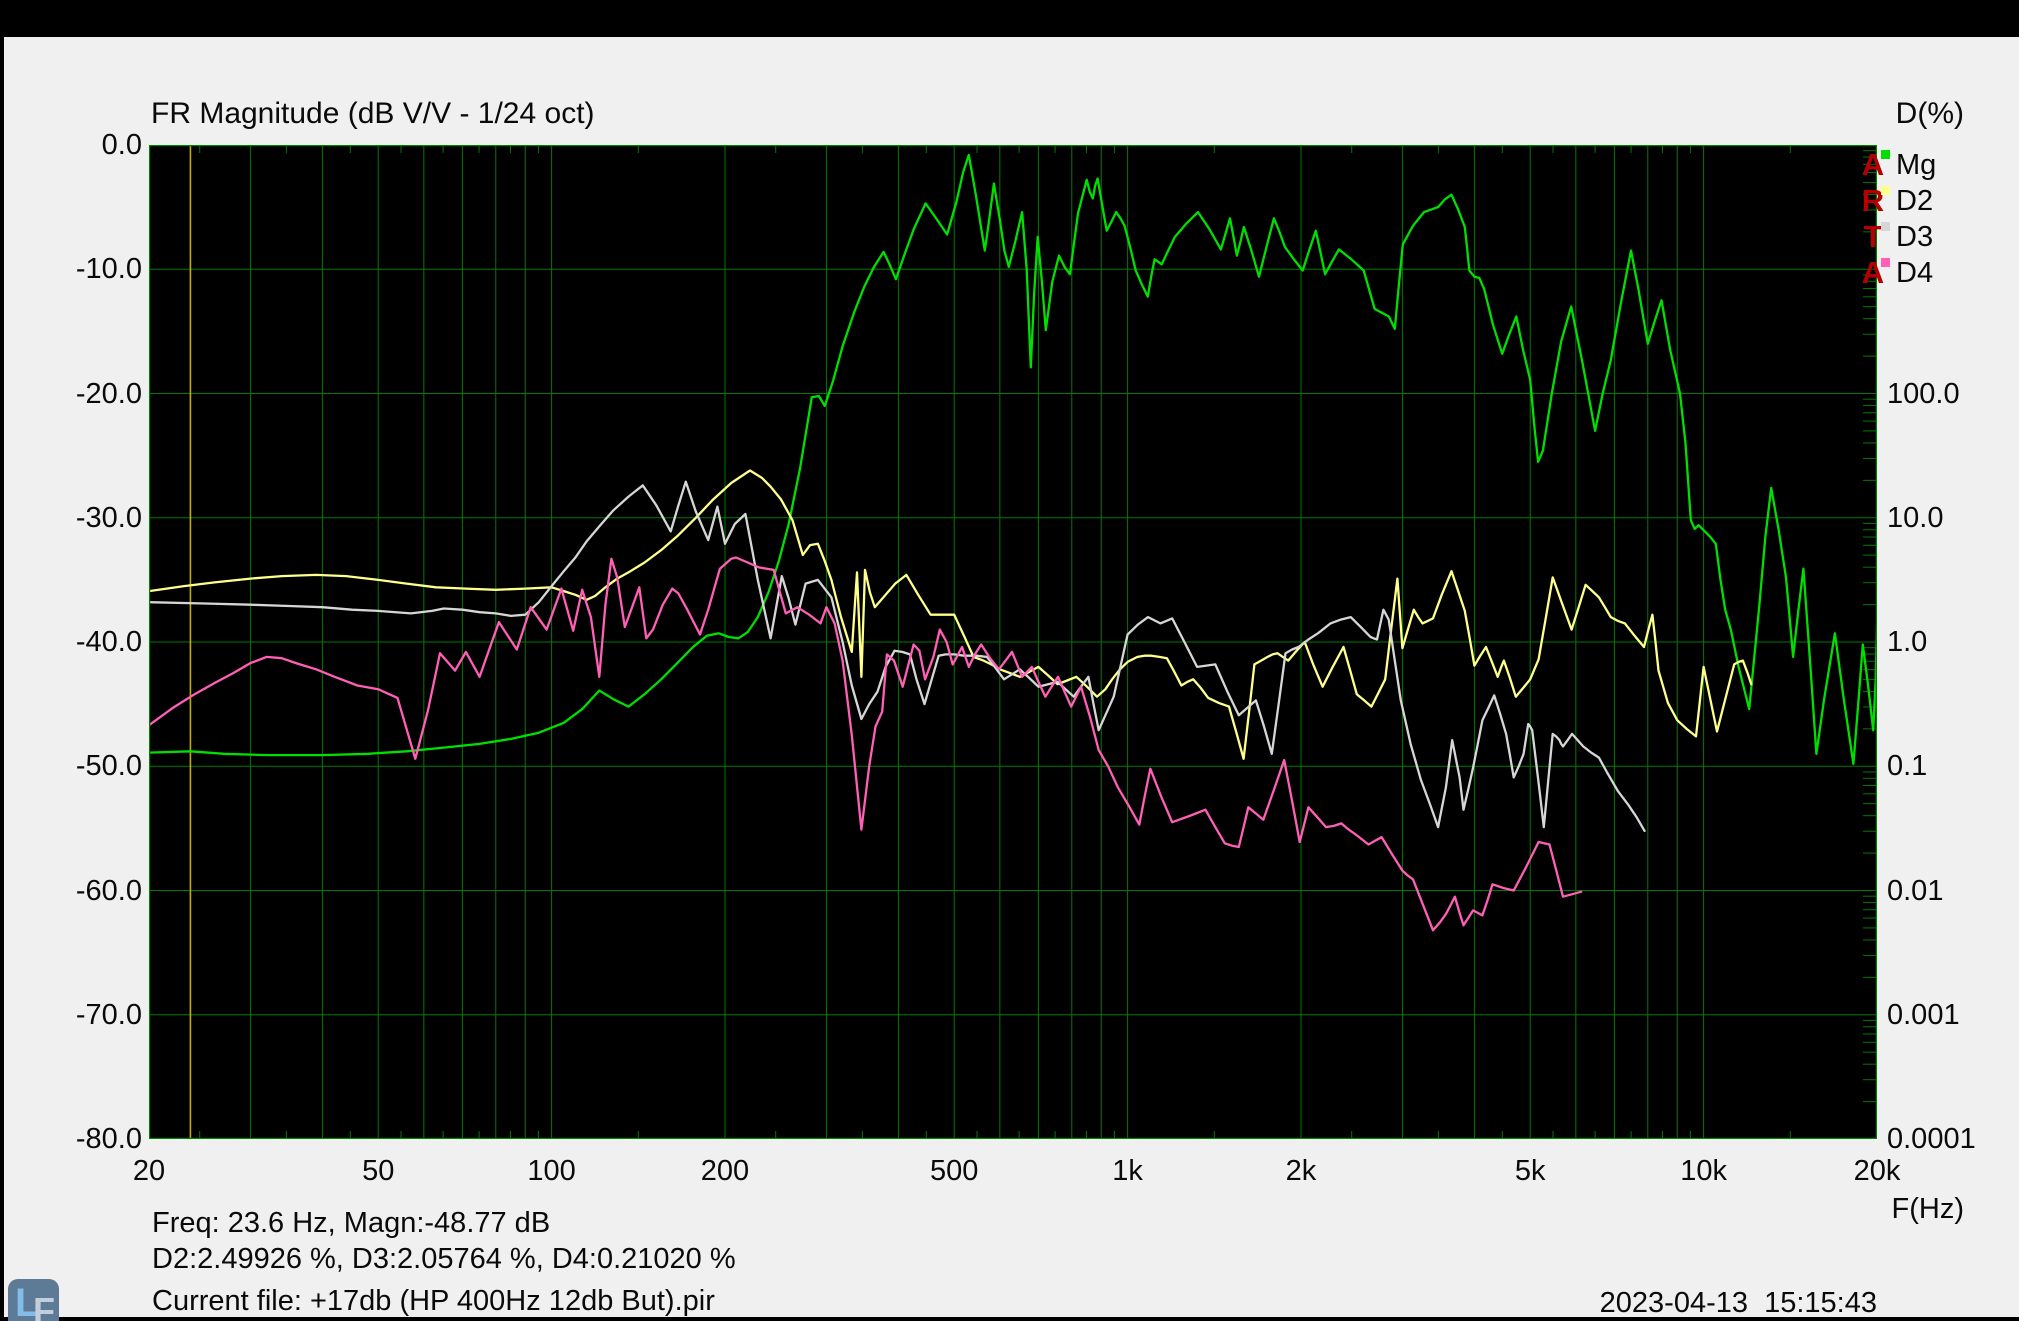 The width and height of the screenshot is (2019, 1321). I want to click on x-axis-tick-label: 5k, so click(1530, 1171).